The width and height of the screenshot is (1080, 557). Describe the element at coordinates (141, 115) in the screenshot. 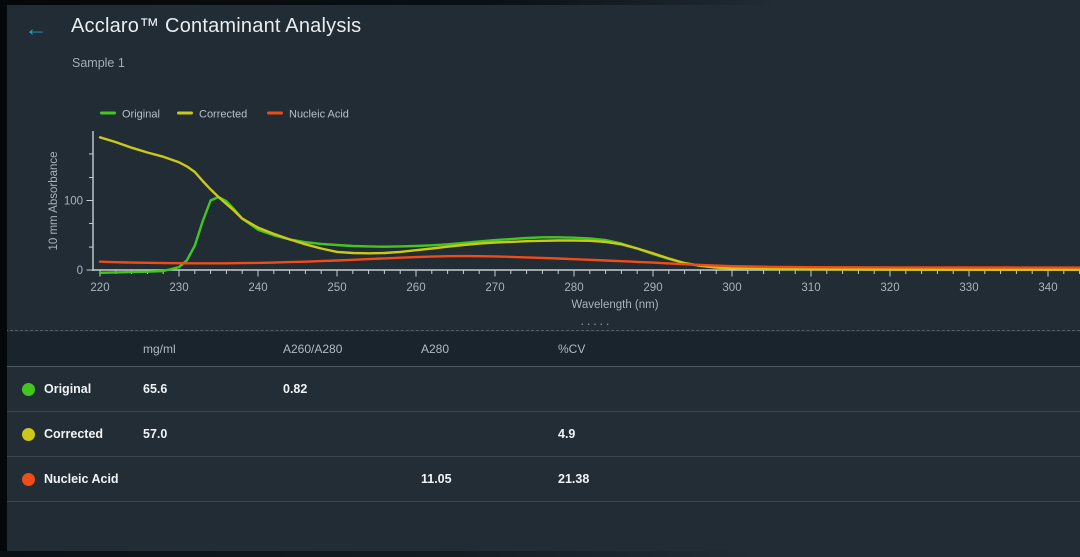

I see `legend-label: Original` at that location.